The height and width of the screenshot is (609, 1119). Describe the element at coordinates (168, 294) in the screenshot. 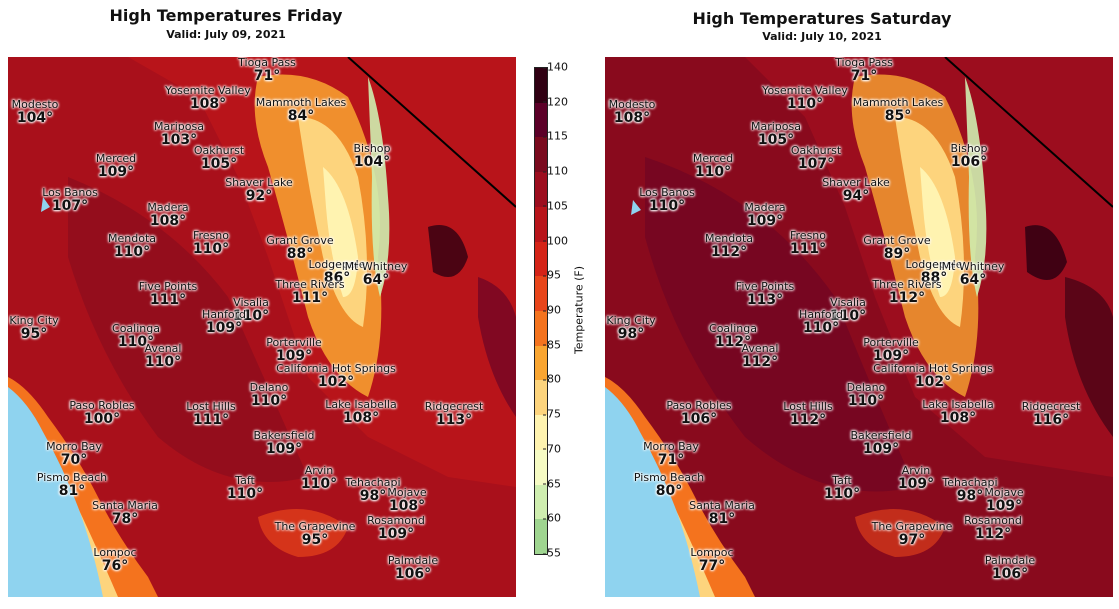

I see `friday-city-label: Five Points 111°` at that location.